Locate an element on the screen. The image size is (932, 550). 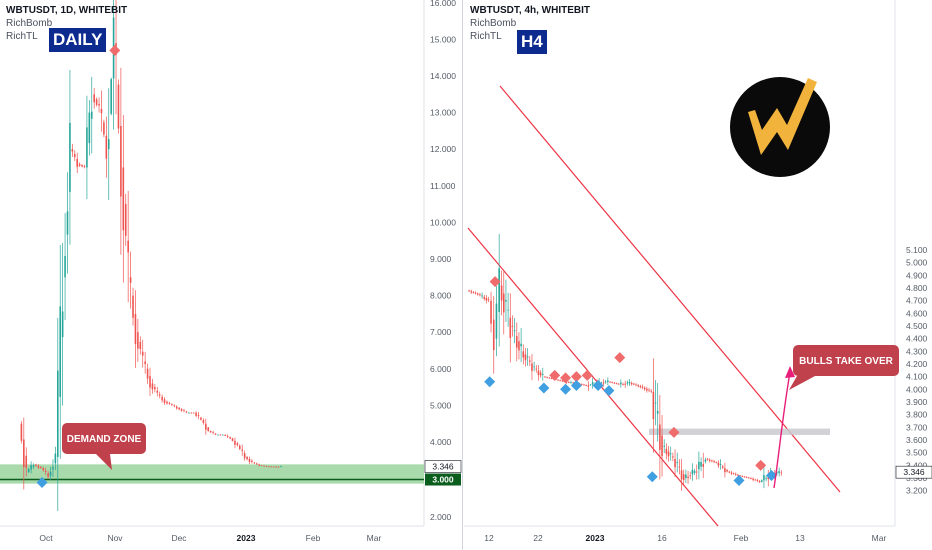
daily-time-label: Dec is located at coordinates (179, 538).